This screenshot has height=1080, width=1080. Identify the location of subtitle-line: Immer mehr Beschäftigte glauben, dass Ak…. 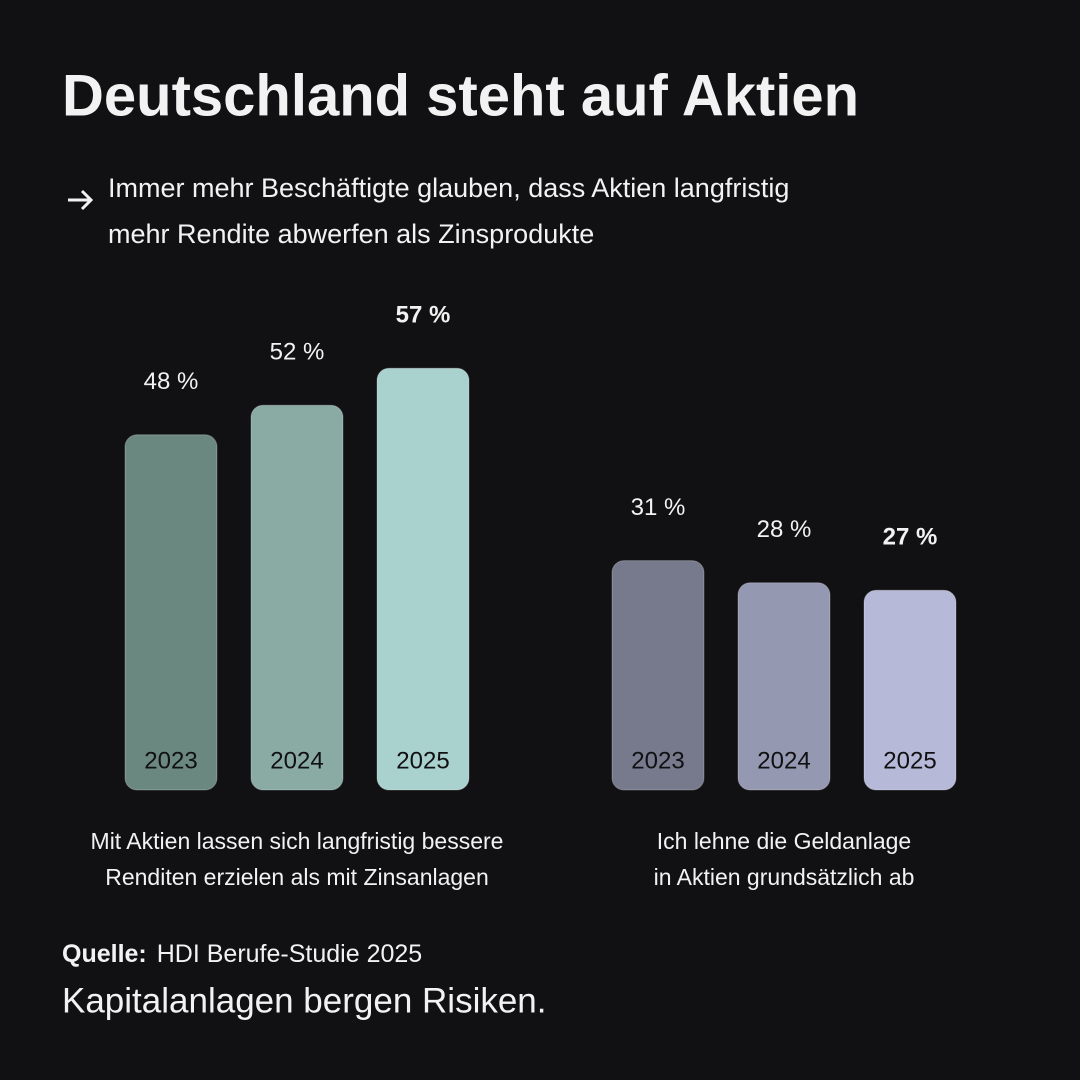
(448, 188).